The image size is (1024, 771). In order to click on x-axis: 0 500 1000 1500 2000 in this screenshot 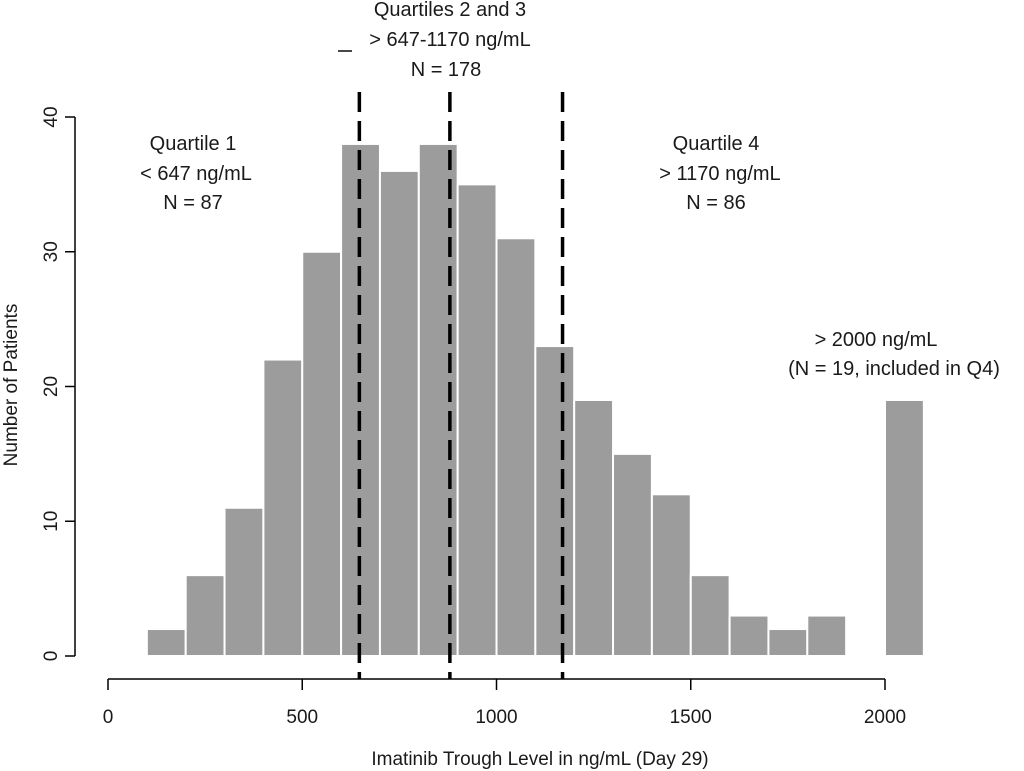, I will do `click(504, 703)`.